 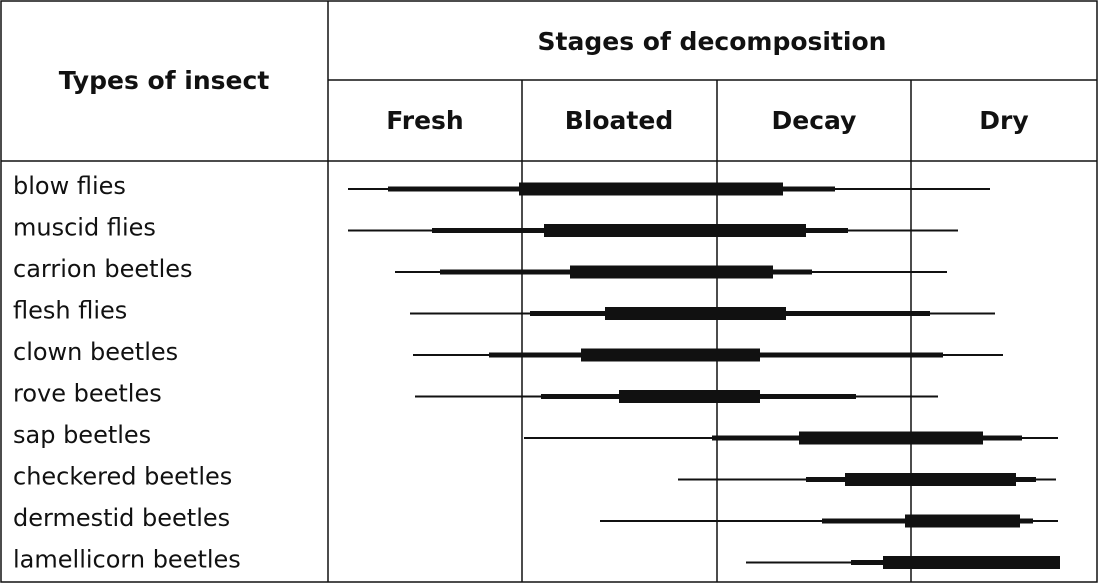 I want to click on insect-name: lamellicorn beetles, so click(x=127, y=560).